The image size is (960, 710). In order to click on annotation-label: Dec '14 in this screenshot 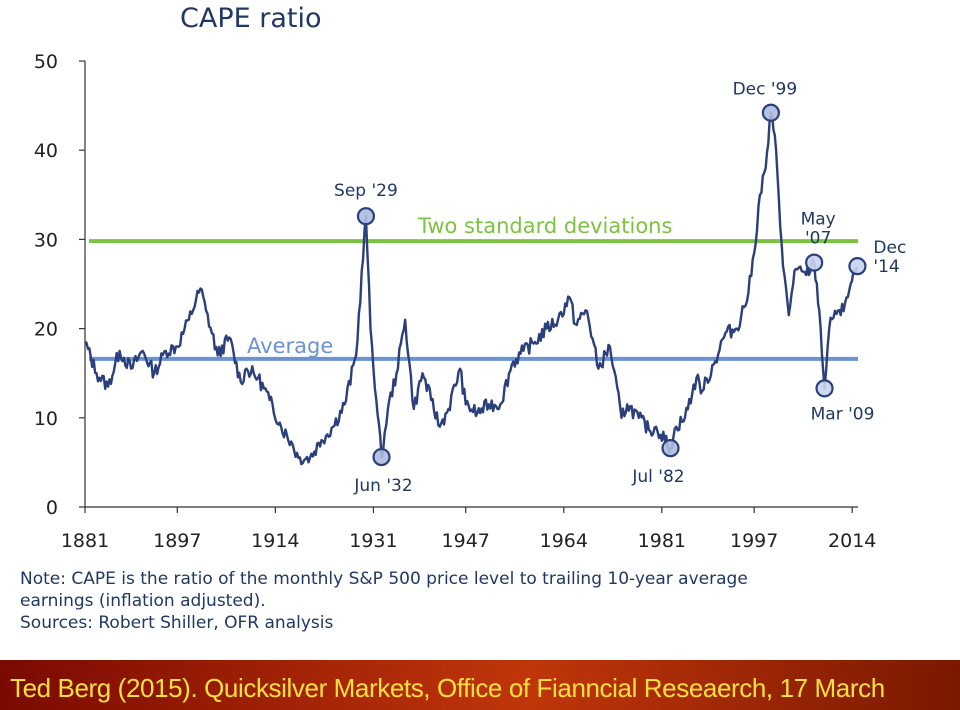, I will do `click(889, 257)`.